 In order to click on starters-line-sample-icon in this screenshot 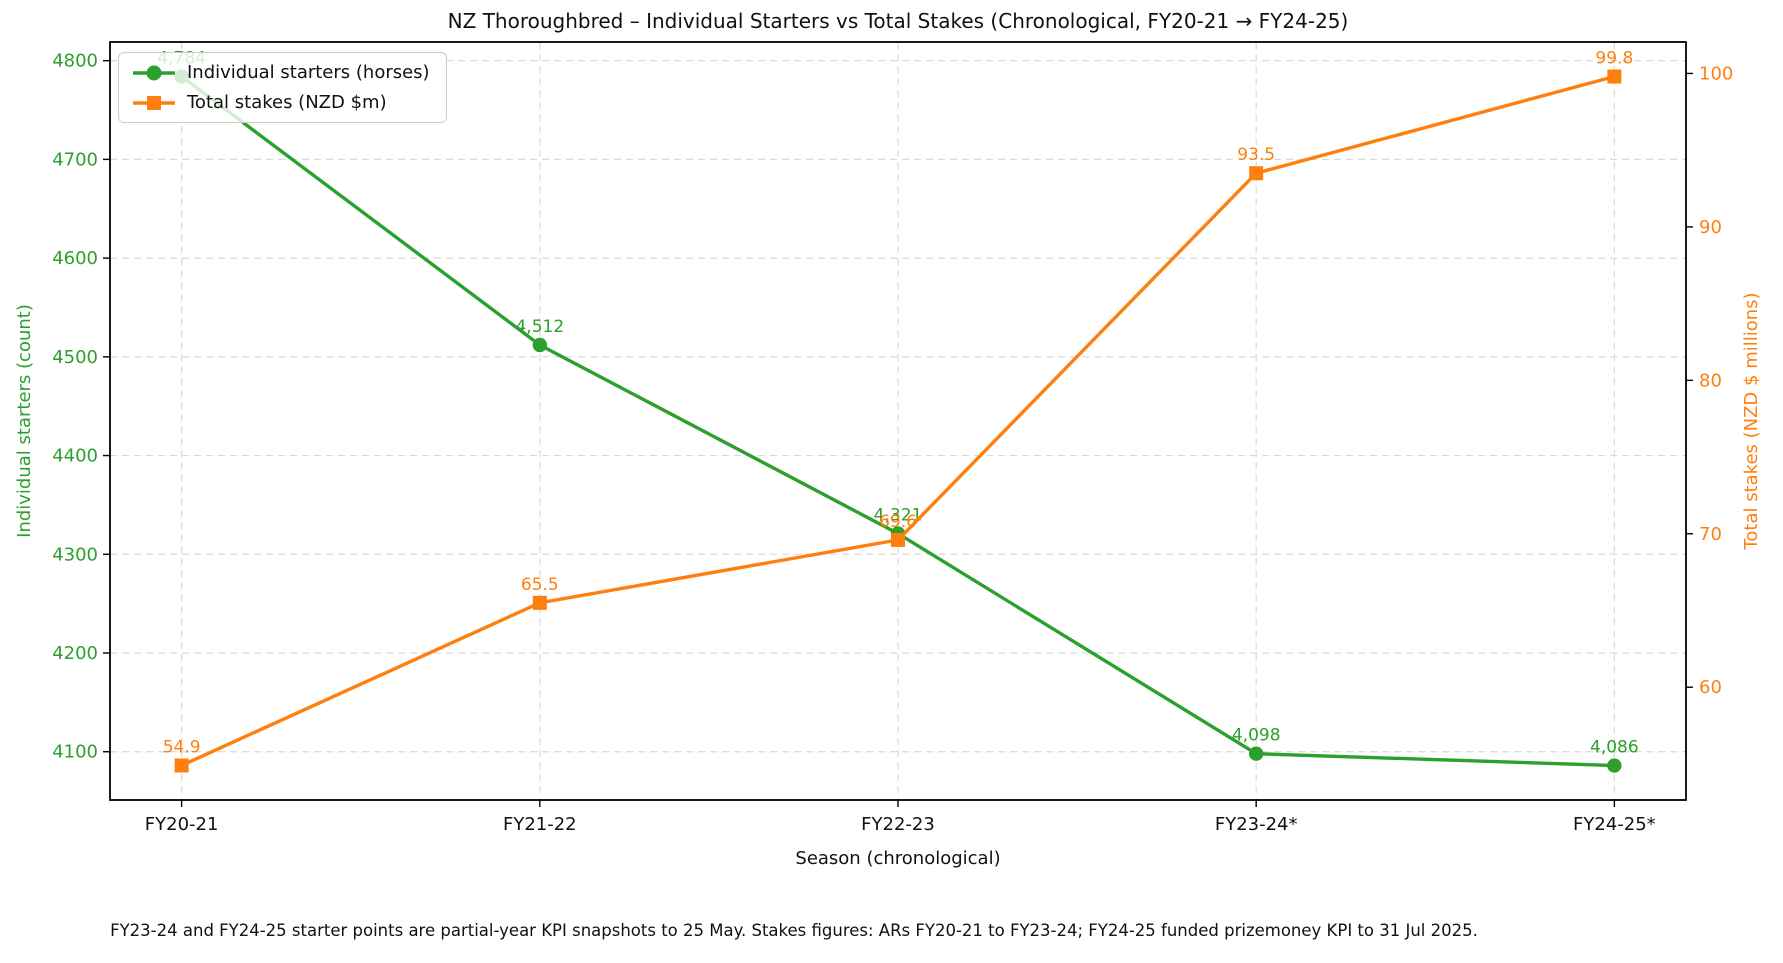, I will do `click(154, 72)`.